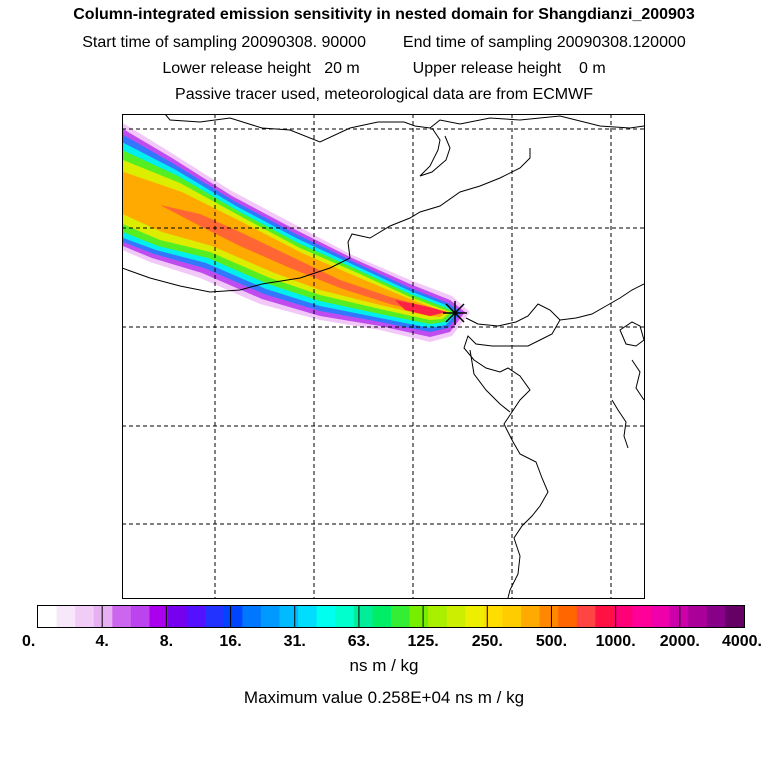 This screenshot has height=768, width=768. What do you see at coordinates (404, 128) in the screenshot?
I see `northern-border` at bounding box center [404, 128].